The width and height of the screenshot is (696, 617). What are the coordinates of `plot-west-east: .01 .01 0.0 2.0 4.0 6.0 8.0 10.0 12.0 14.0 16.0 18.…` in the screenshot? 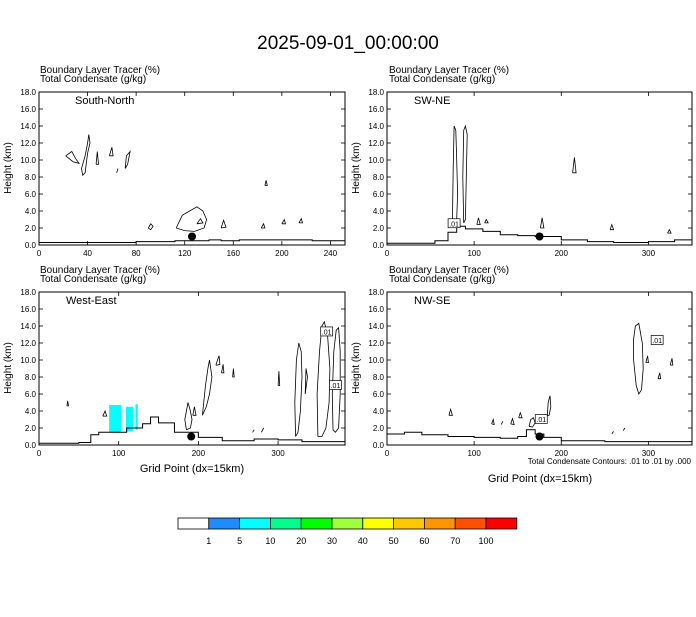 It's located at (183, 373).